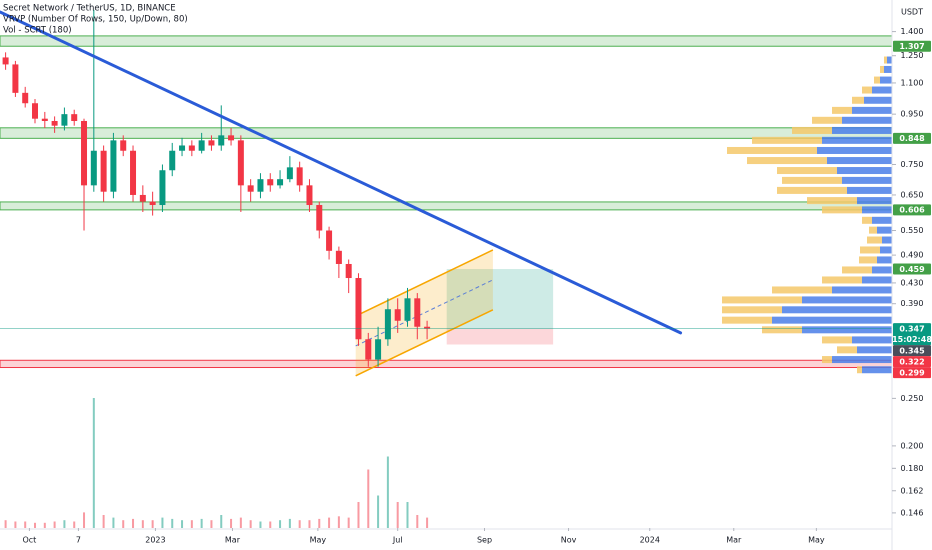 Image resolution: width=932 pixels, height=550 pixels. I want to click on position-target, so click(500, 299).